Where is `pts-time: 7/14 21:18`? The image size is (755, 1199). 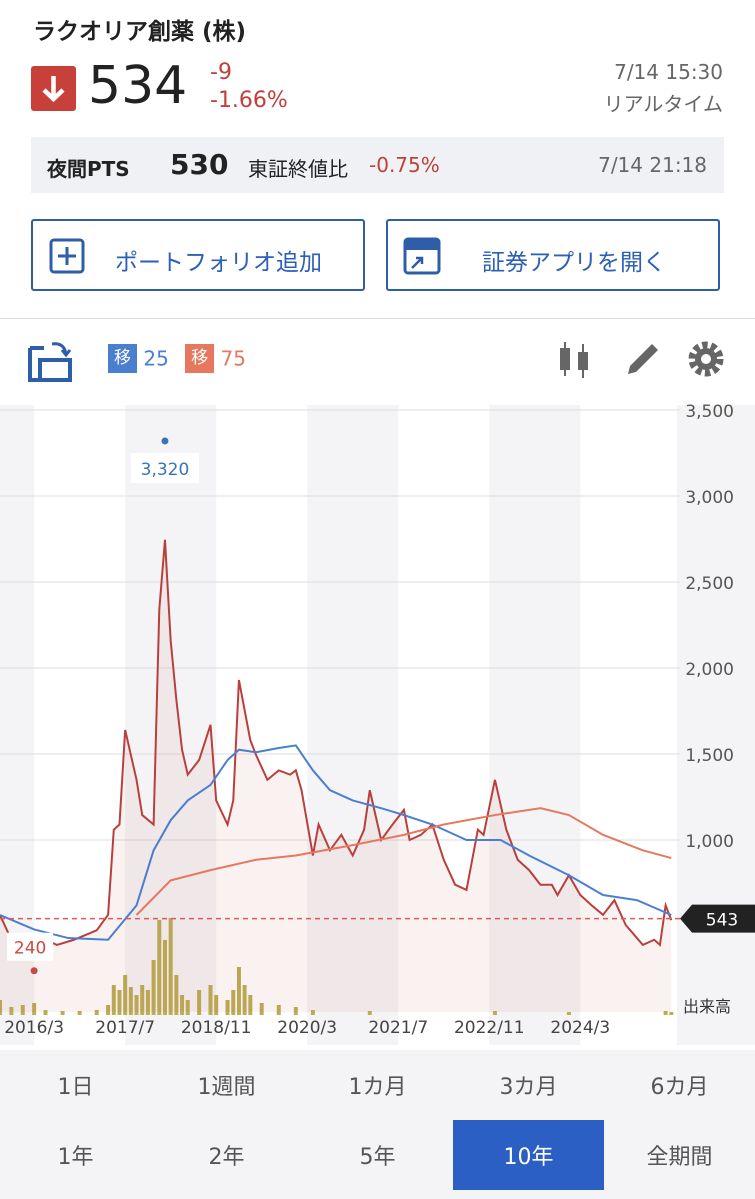 pts-time: 7/14 21:18 is located at coordinates (652, 165).